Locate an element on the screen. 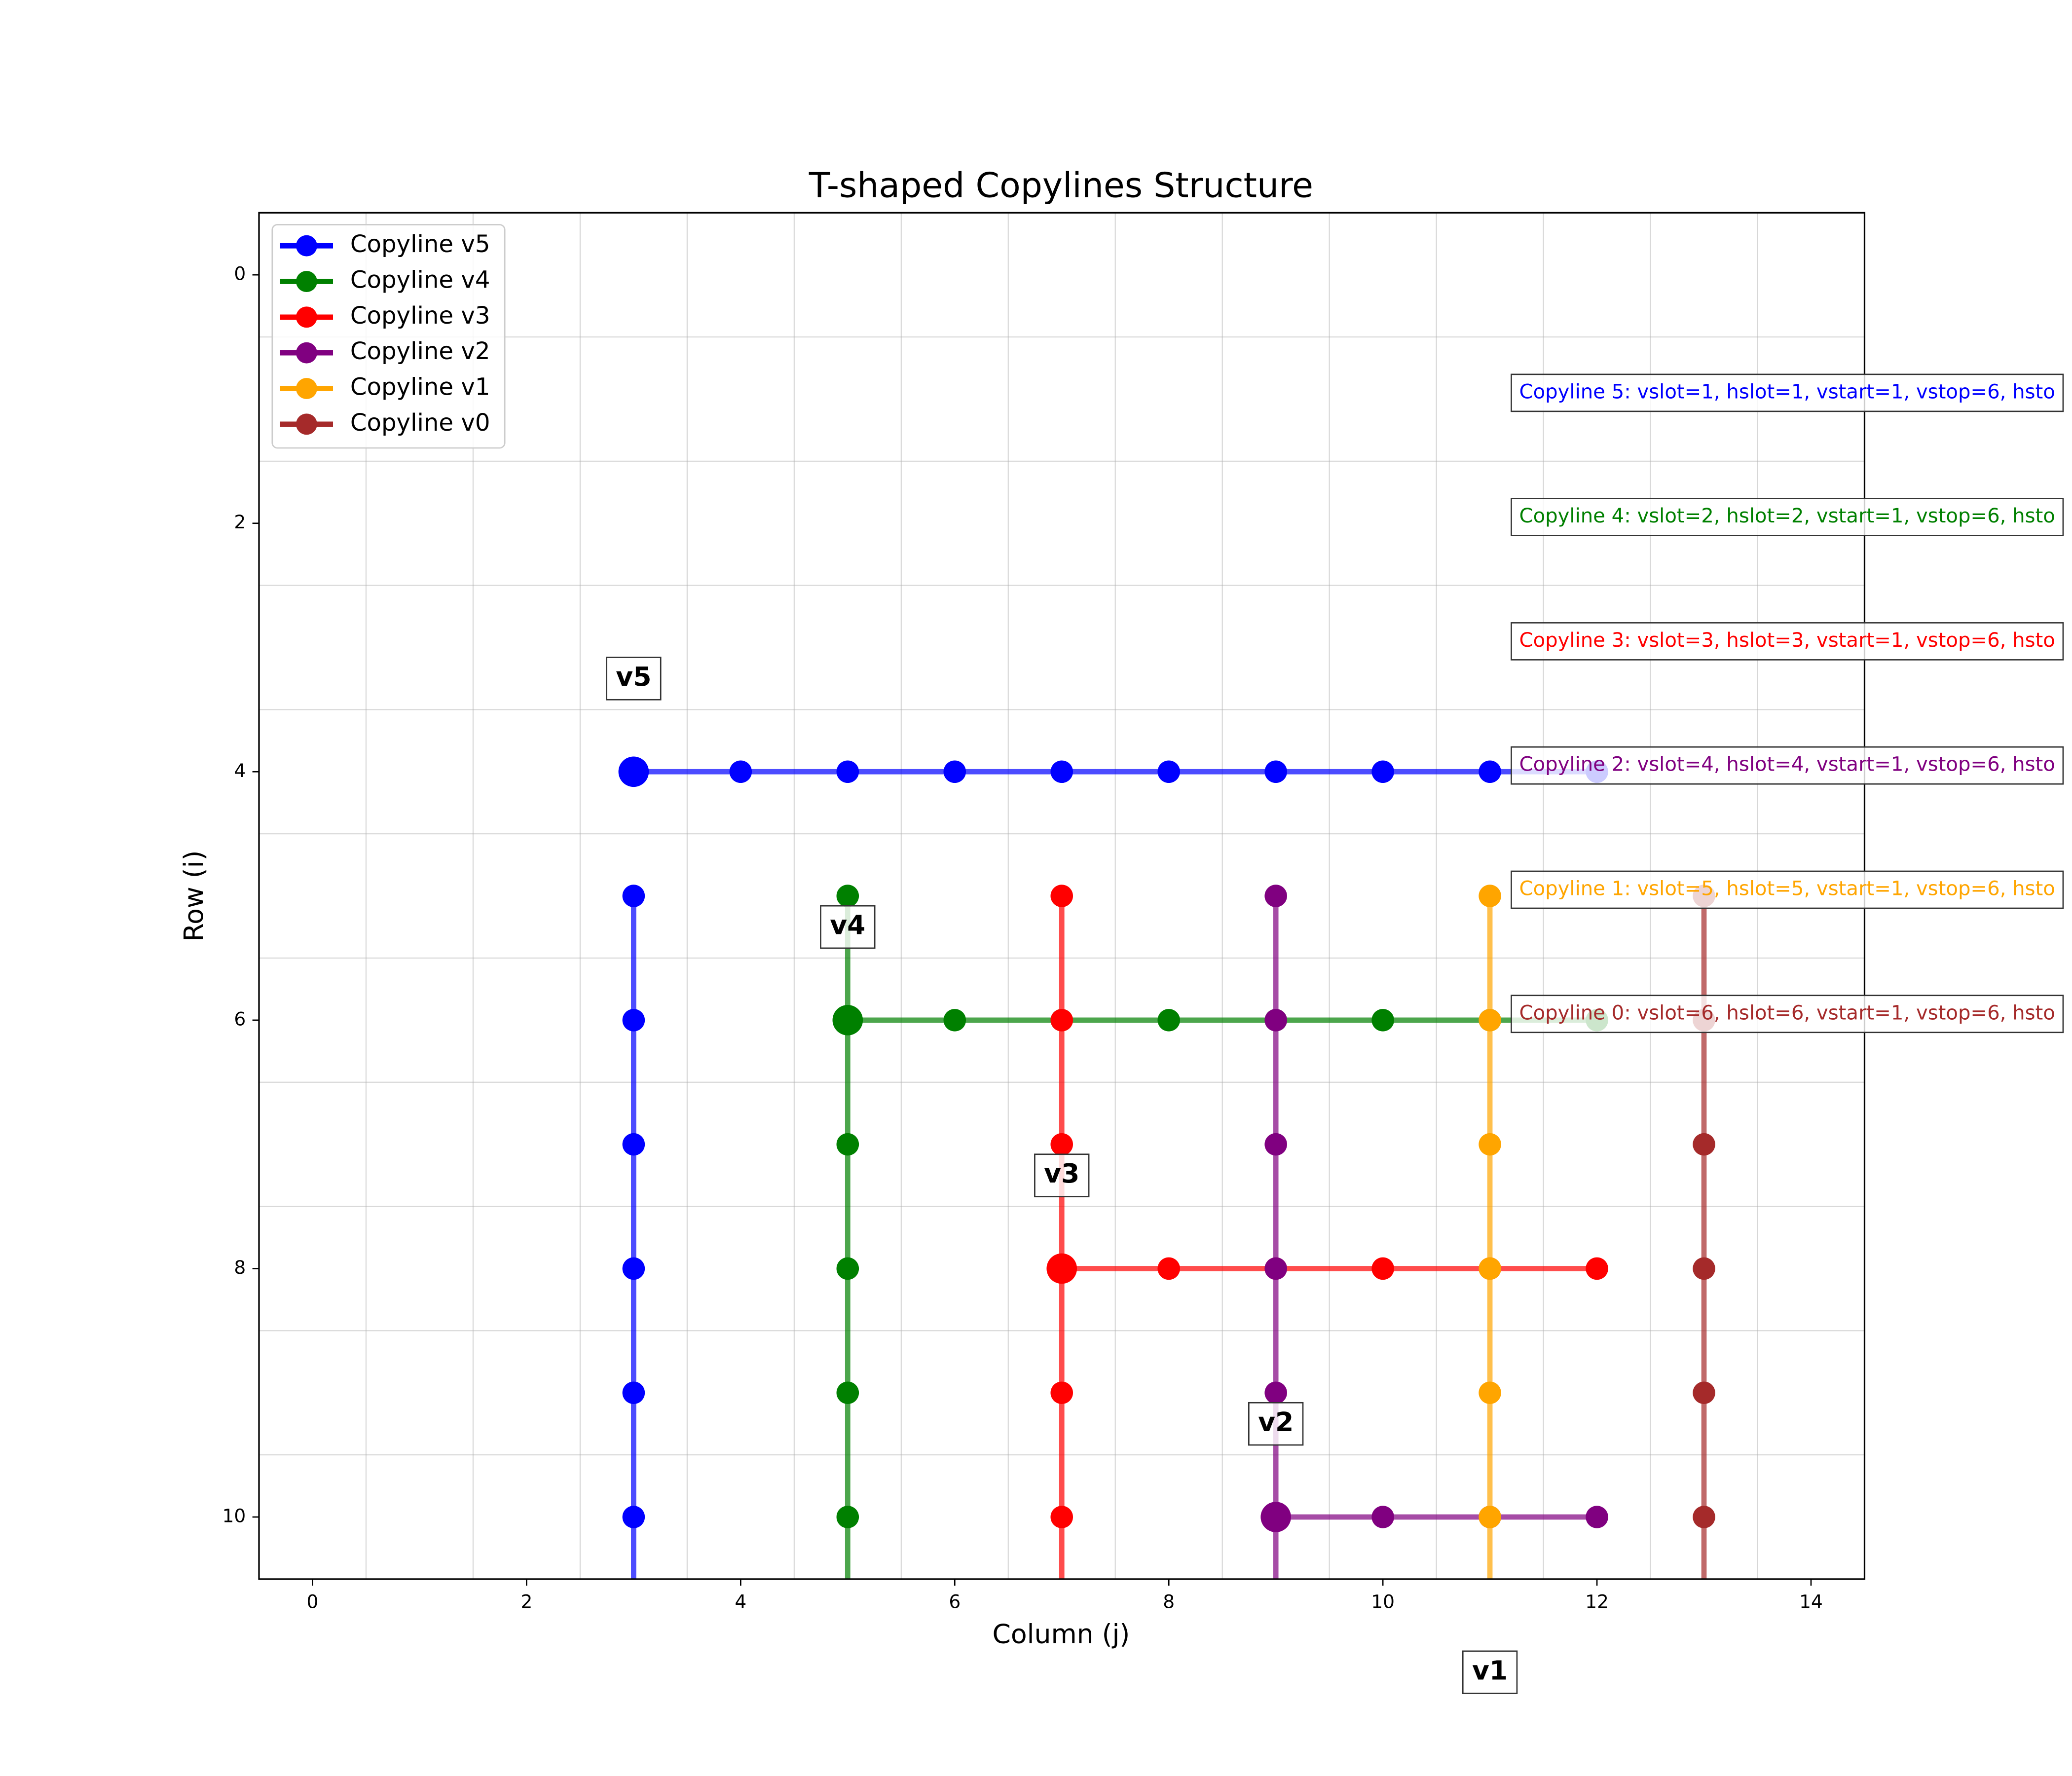 The width and height of the screenshot is (2072, 1776). legend-label: Copyline v2 is located at coordinates (420, 351).